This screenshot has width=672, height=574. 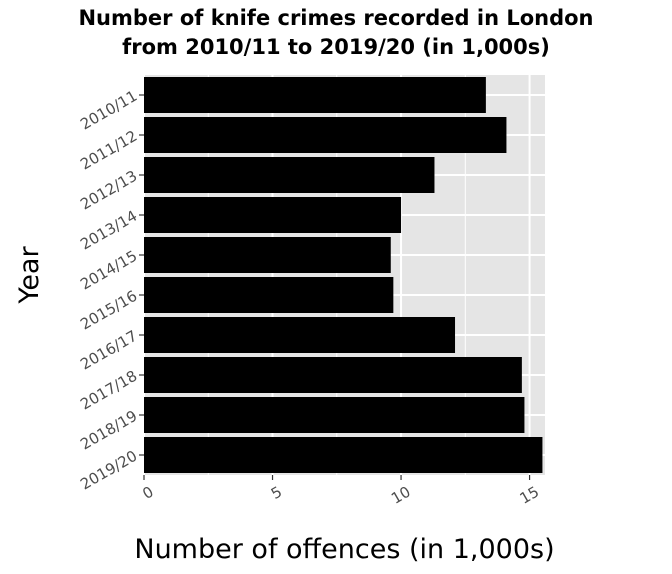 I want to click on x-axis-title: Number of offences (in 1,000s), so click(x=344, y=549).